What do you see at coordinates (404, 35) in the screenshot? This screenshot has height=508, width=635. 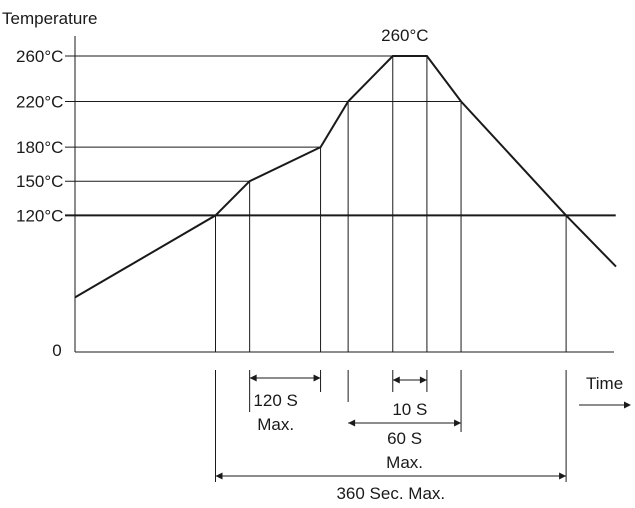 I see `peak-label: 260°C` at bounding box center [404, 35].